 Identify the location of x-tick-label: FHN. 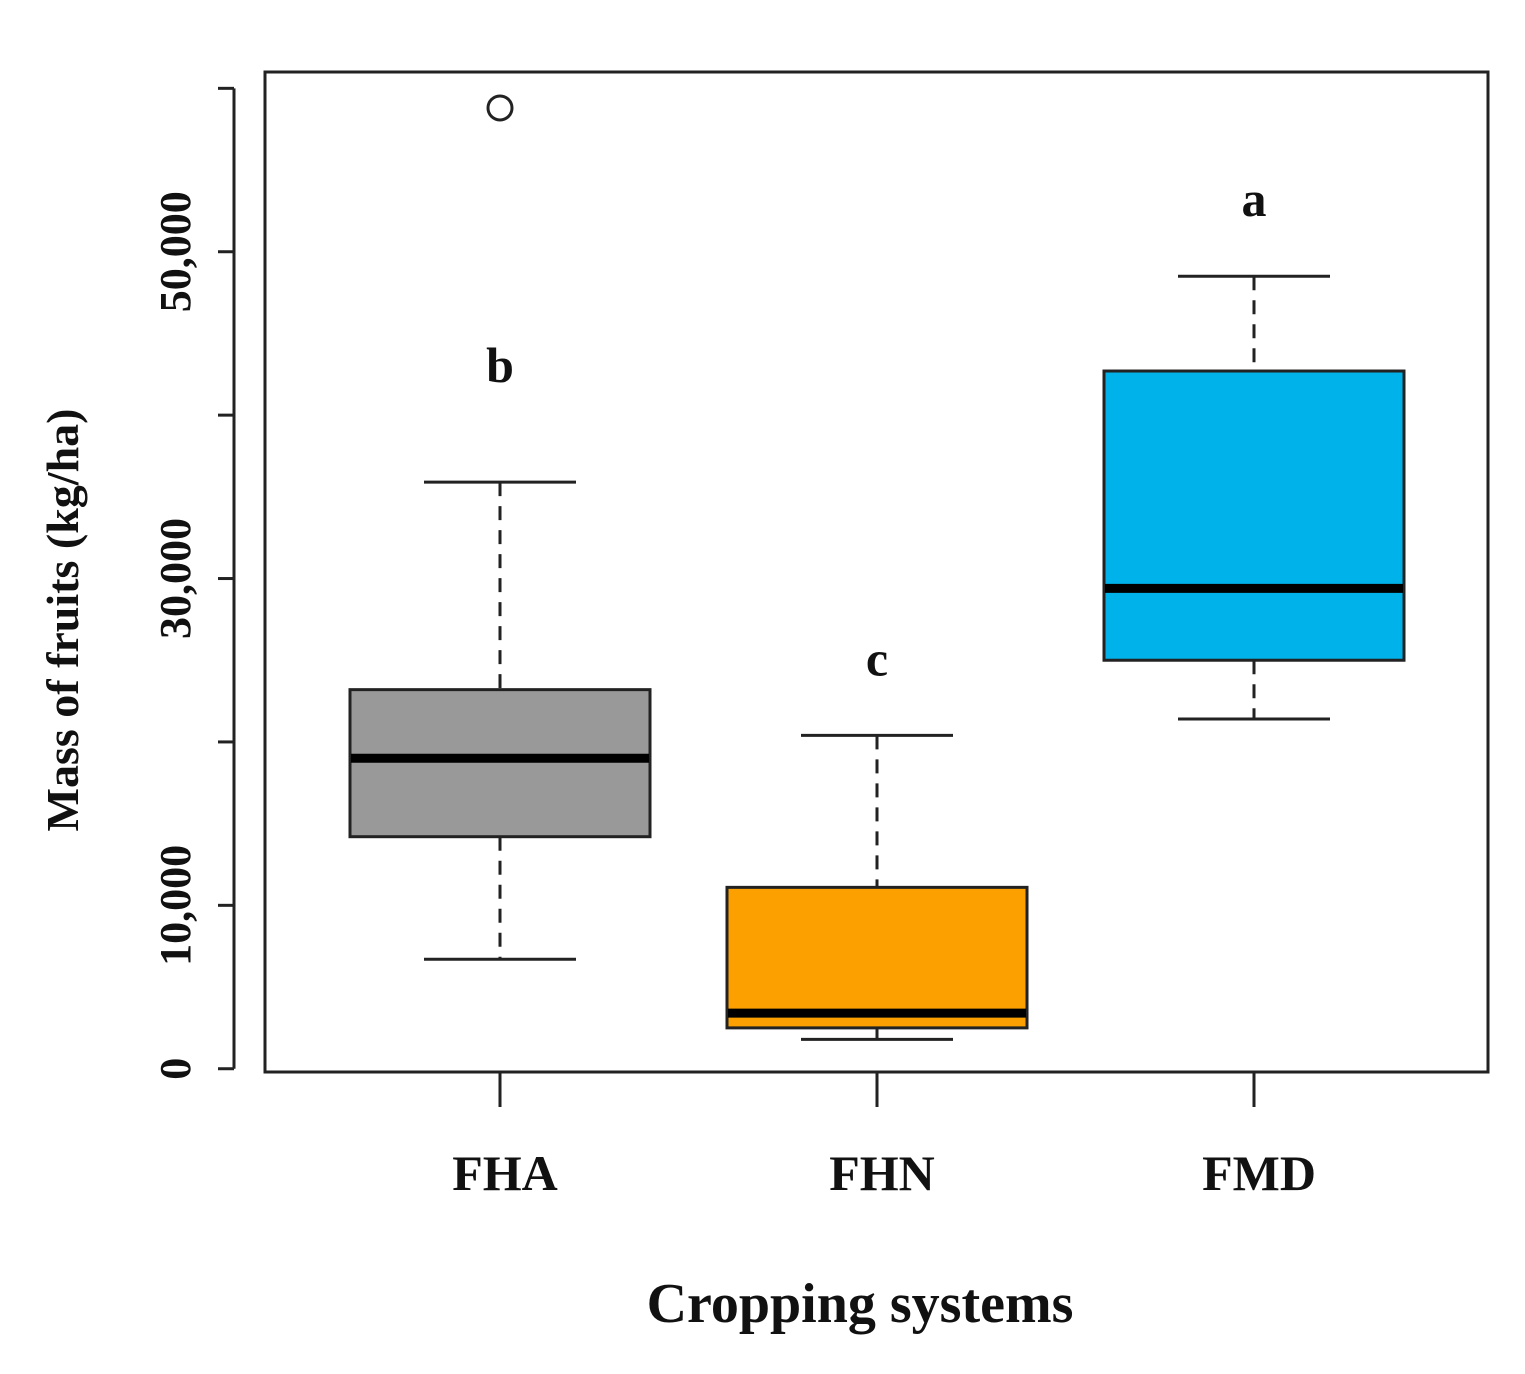
(882, 1173).